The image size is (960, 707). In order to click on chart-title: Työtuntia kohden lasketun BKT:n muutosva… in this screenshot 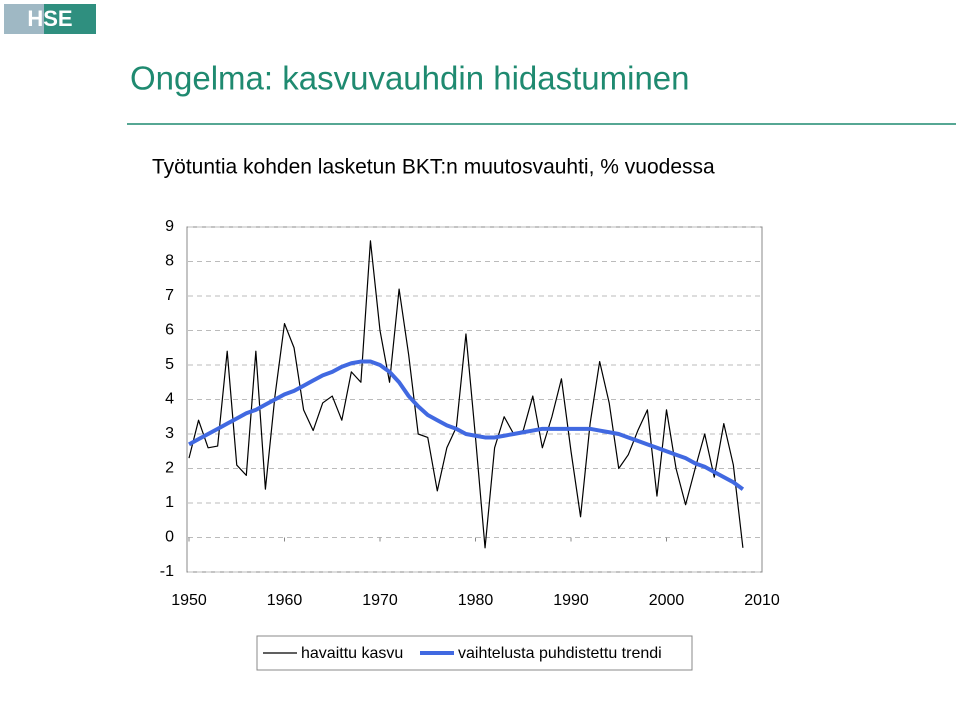, I will do `click(433, 167)`.